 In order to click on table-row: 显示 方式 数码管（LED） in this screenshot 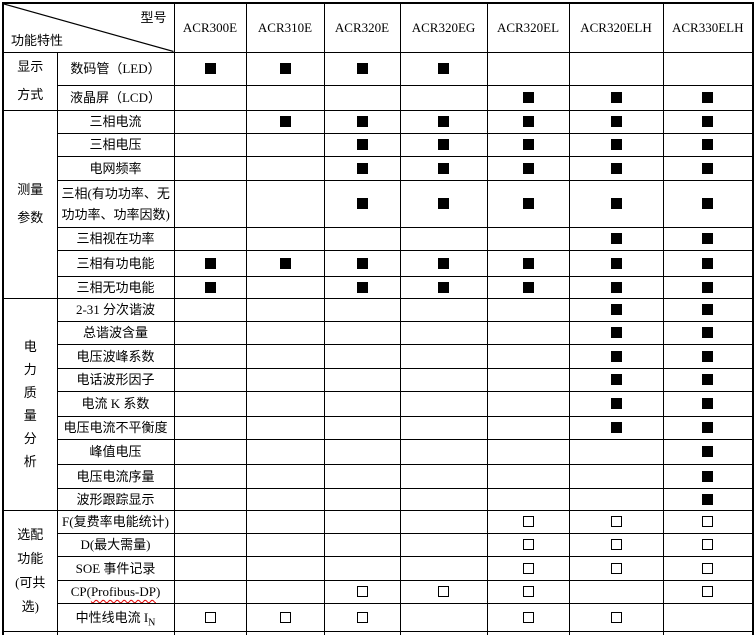, I will do `click(378, 81)`.